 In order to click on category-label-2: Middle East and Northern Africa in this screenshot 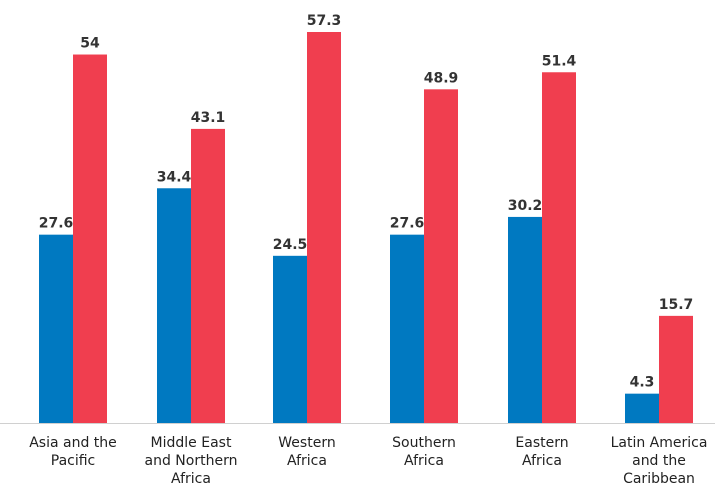, I will do `click(191, 461)`.